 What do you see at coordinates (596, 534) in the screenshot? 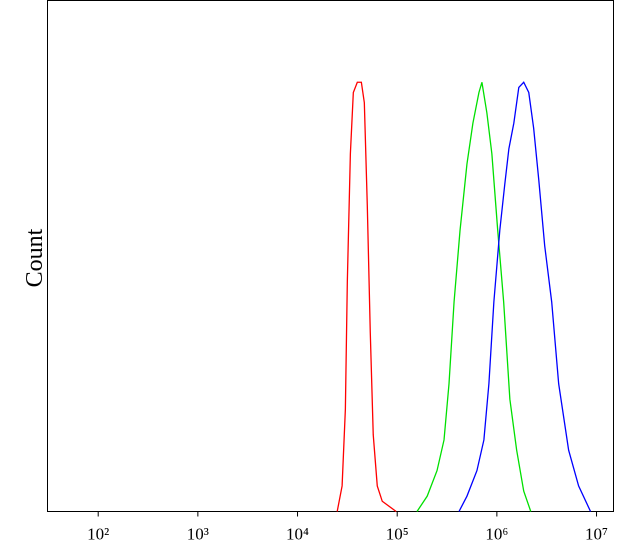
I see `x-tick-label: 10⁷` at bounding box center [596, 534].